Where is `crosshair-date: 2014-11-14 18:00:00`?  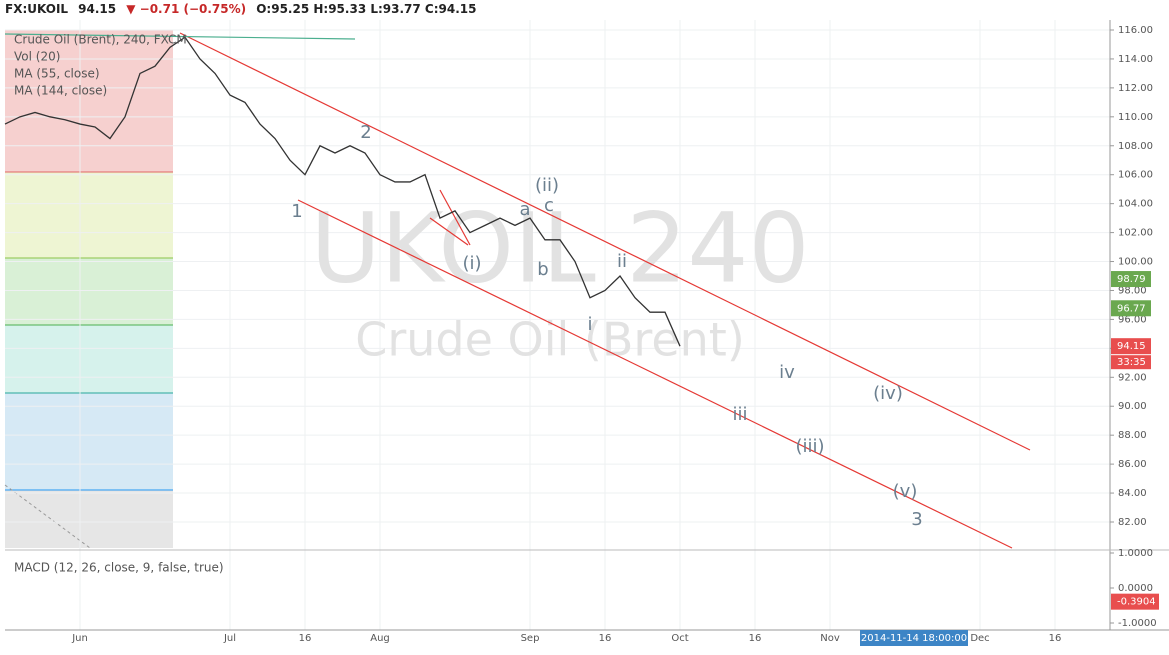 crosshair-date: 2014-11-14 18:00:00 is located at coordinates (914, 638).